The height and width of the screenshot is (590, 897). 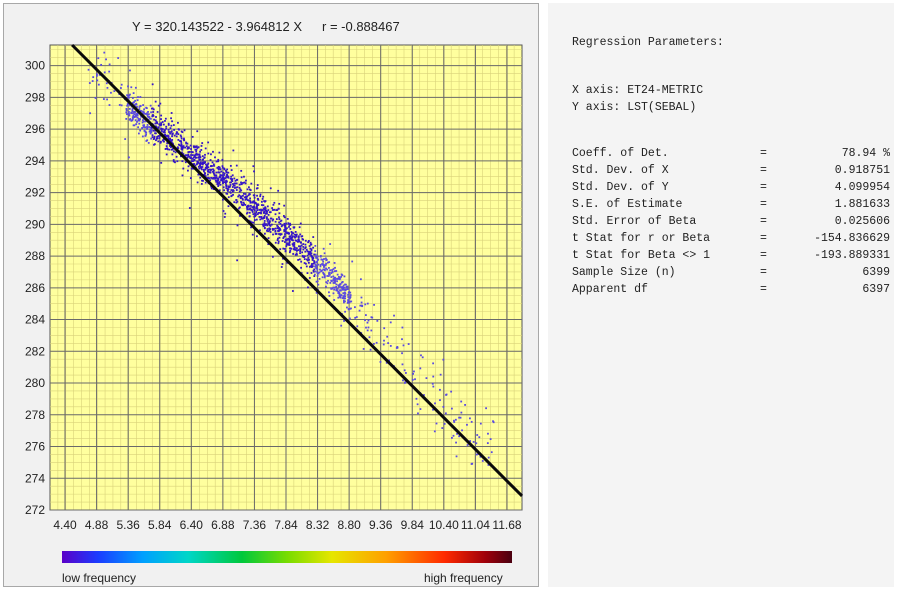 I want to click on y-tick-label: 274, so click(x=35, y=478).